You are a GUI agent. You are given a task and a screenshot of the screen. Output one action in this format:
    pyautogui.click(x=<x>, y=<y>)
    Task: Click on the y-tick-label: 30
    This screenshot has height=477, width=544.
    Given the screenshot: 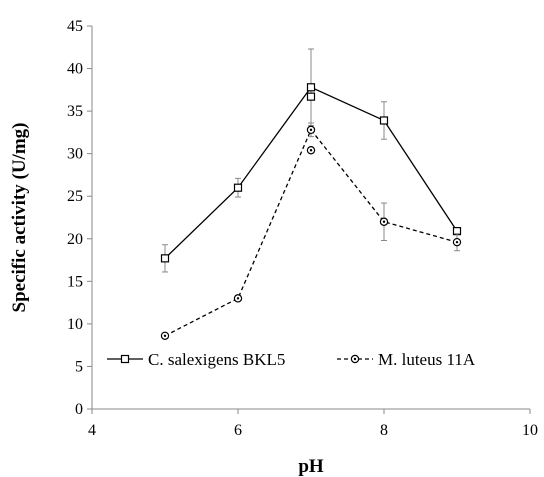 What is the action you would take?
    pyautogui.click(x=75, y=154)
    